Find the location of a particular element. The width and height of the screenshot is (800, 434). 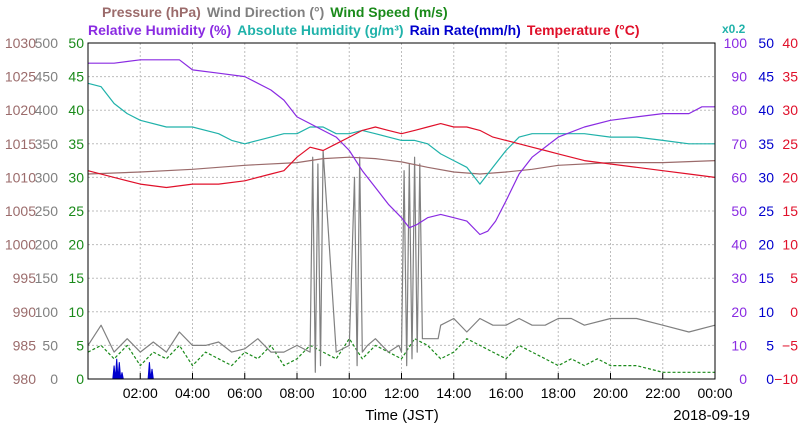

tick-rain-rate-3: 15 is located at coordinates (766, 278).